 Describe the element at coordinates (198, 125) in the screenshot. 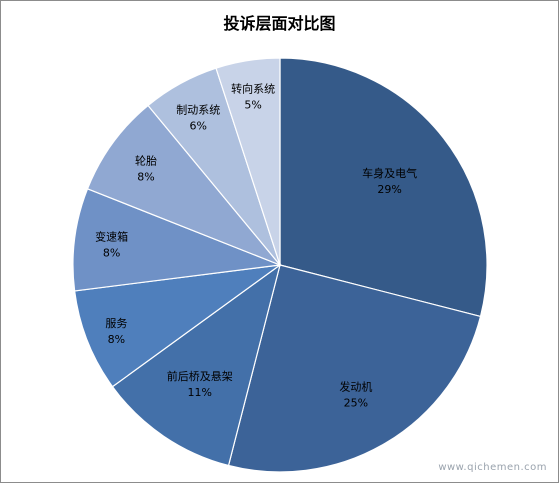

I see `slice-percent-label: 6%` at that location.